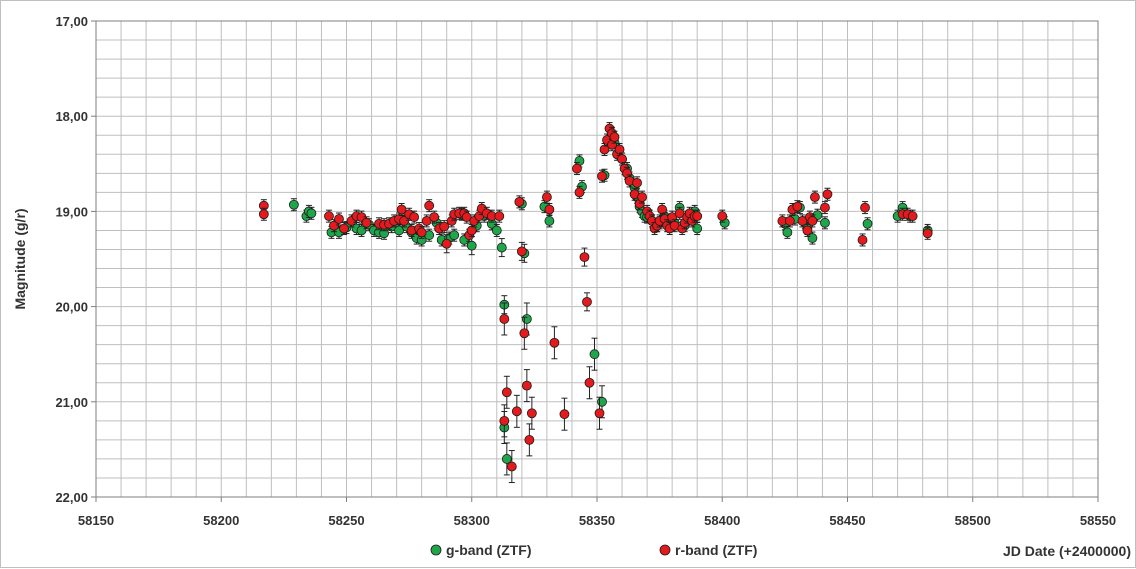 The width and height of the screenshot is (1136, 569). Describe the element at coordinates (716, 550) in the screenshot. I see `legend-label-r-band: r-band (ZTF)` at that location.